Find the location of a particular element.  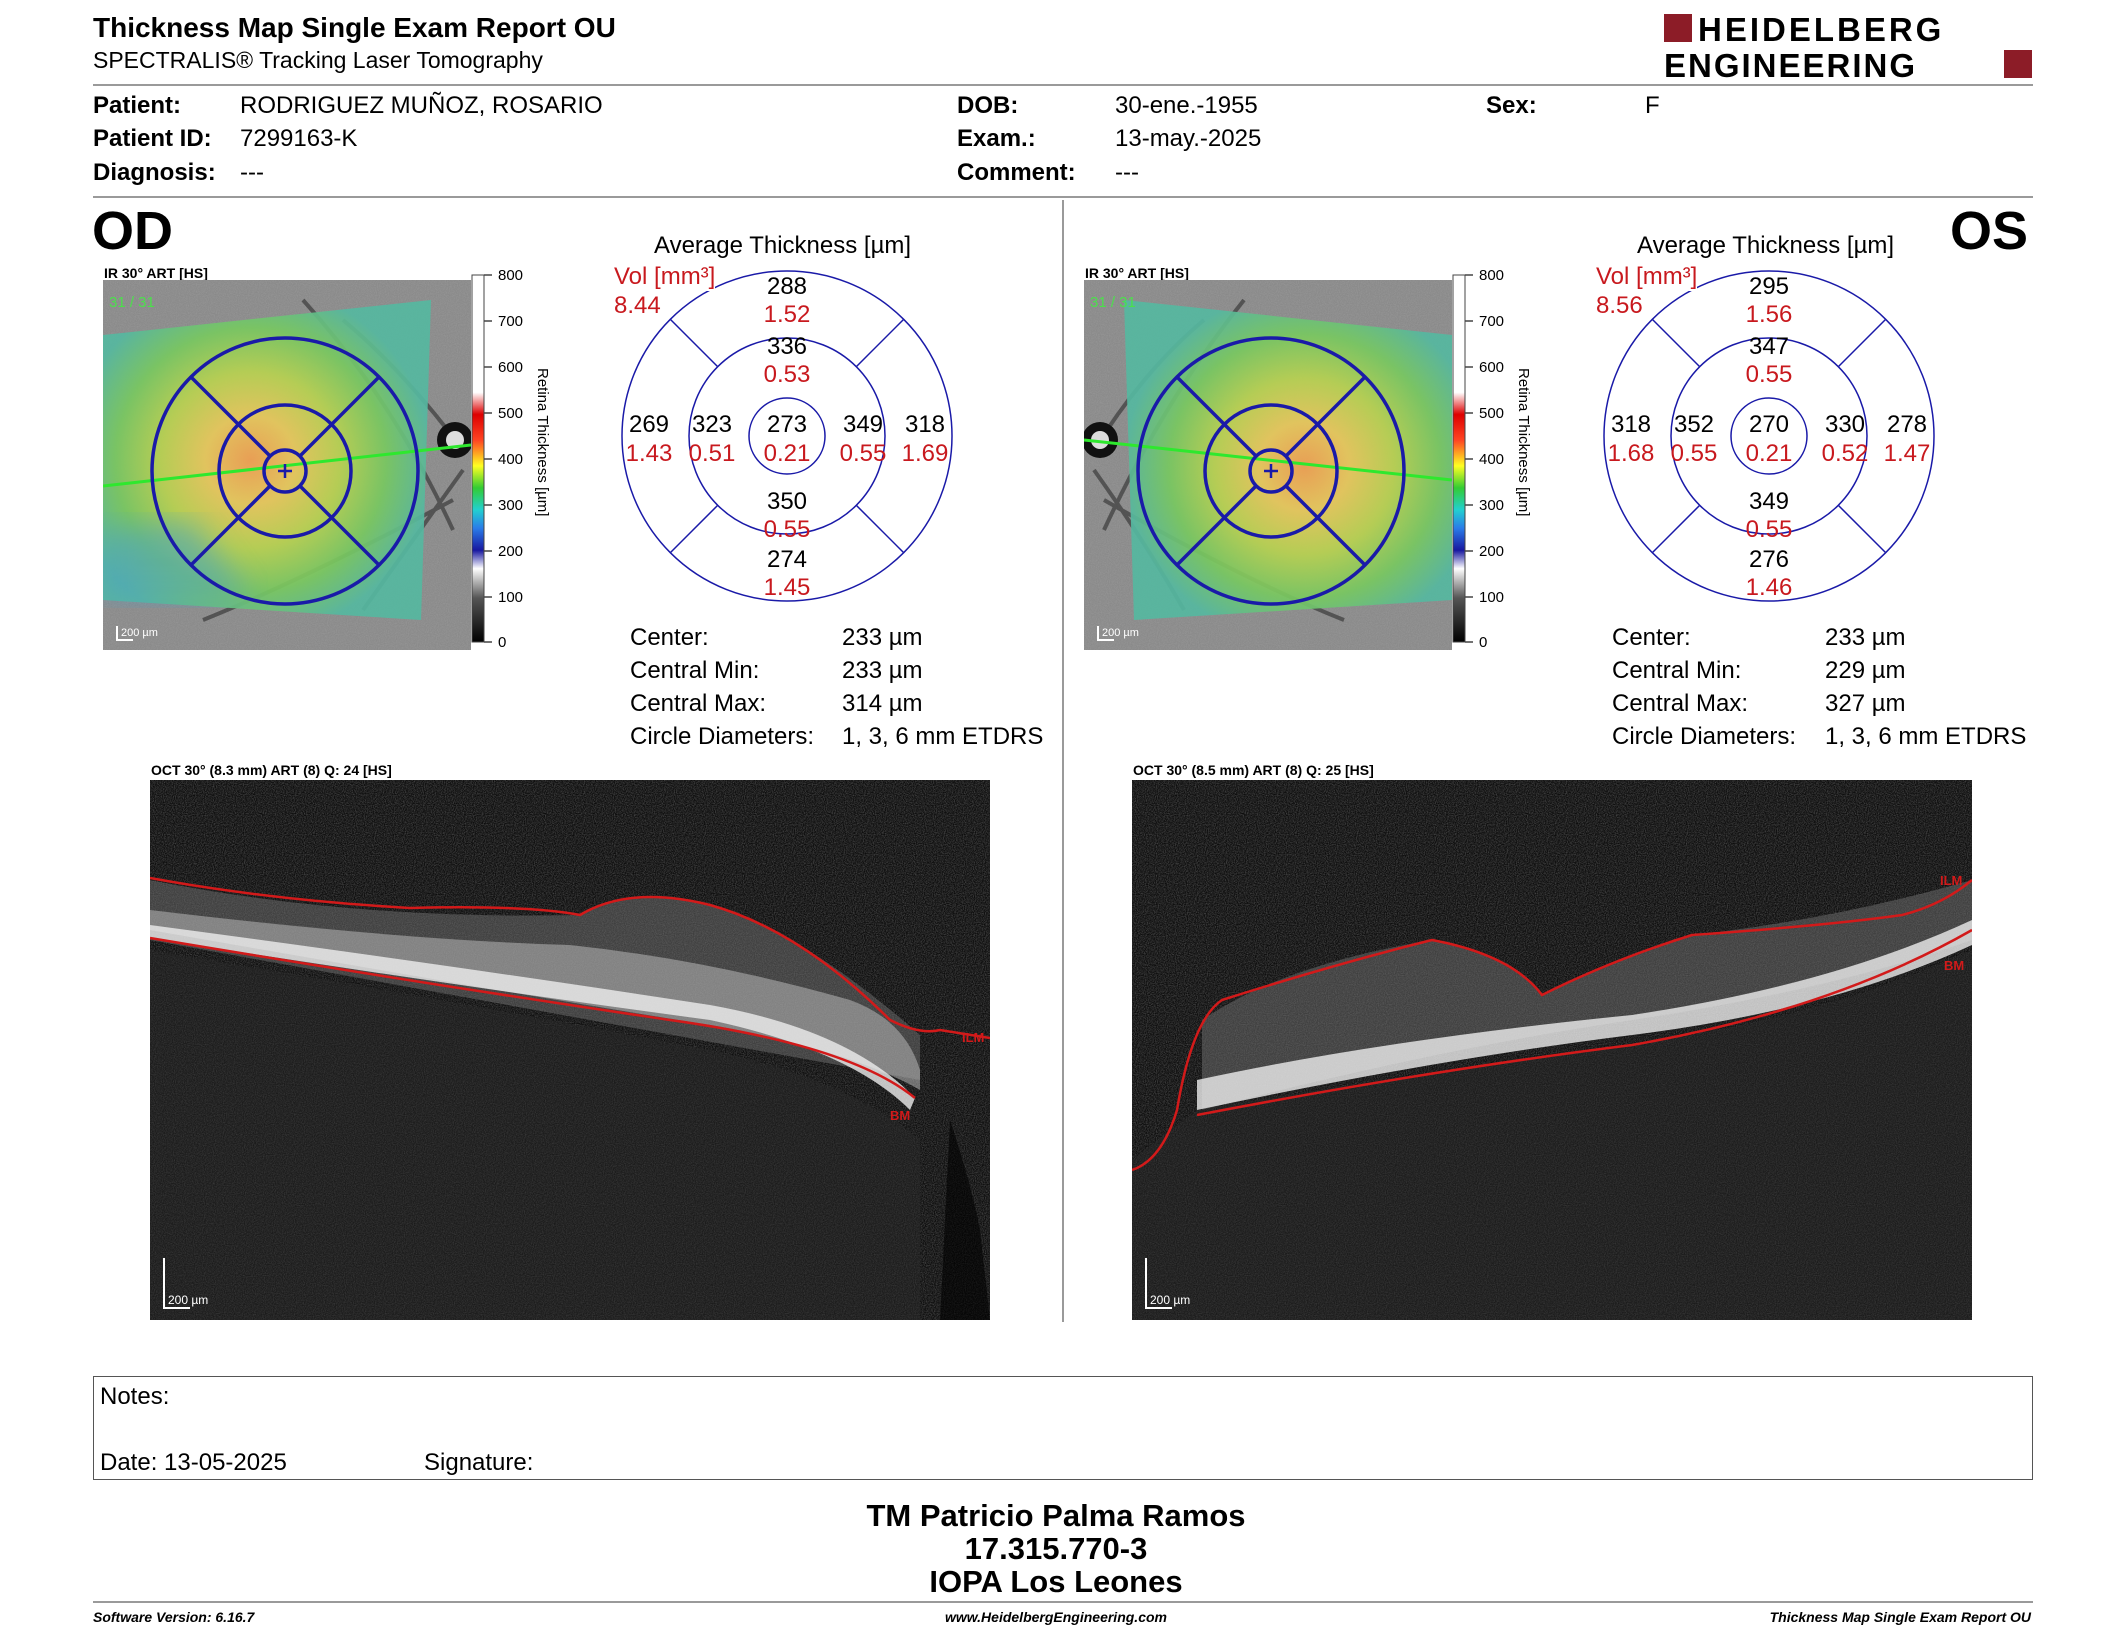

od-fundus-label: IR 30° ART [HS] is located at coordinates (156, 273).